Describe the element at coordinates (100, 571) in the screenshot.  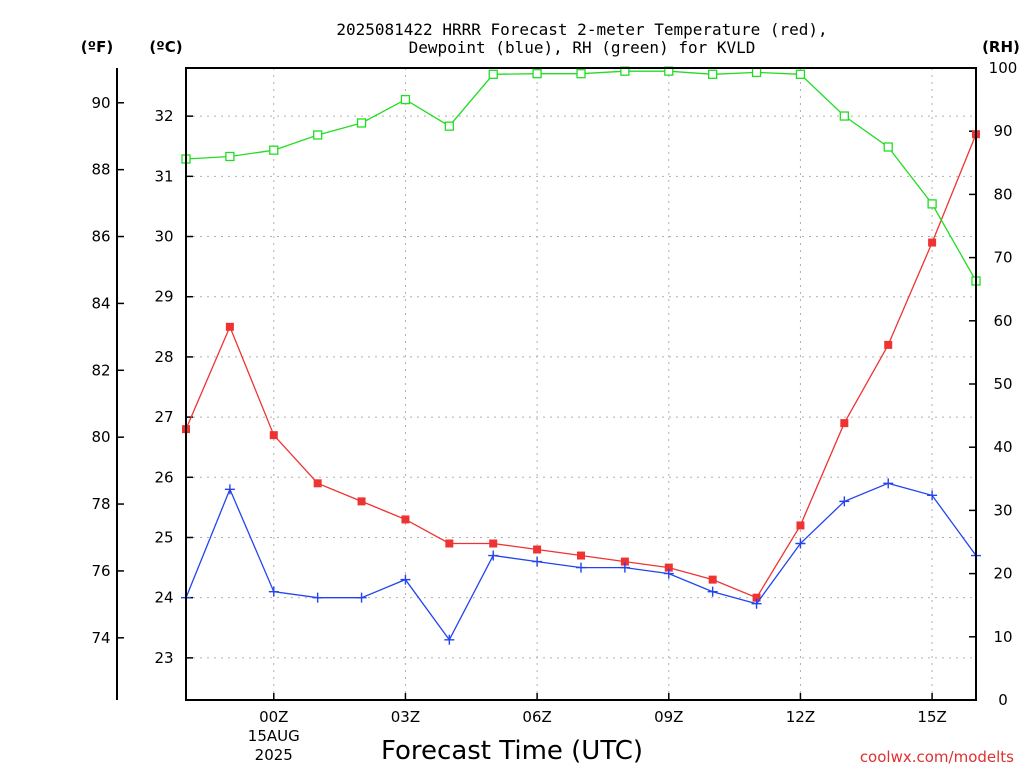
I see `fahrenheit-tick-label: 76` at that location.